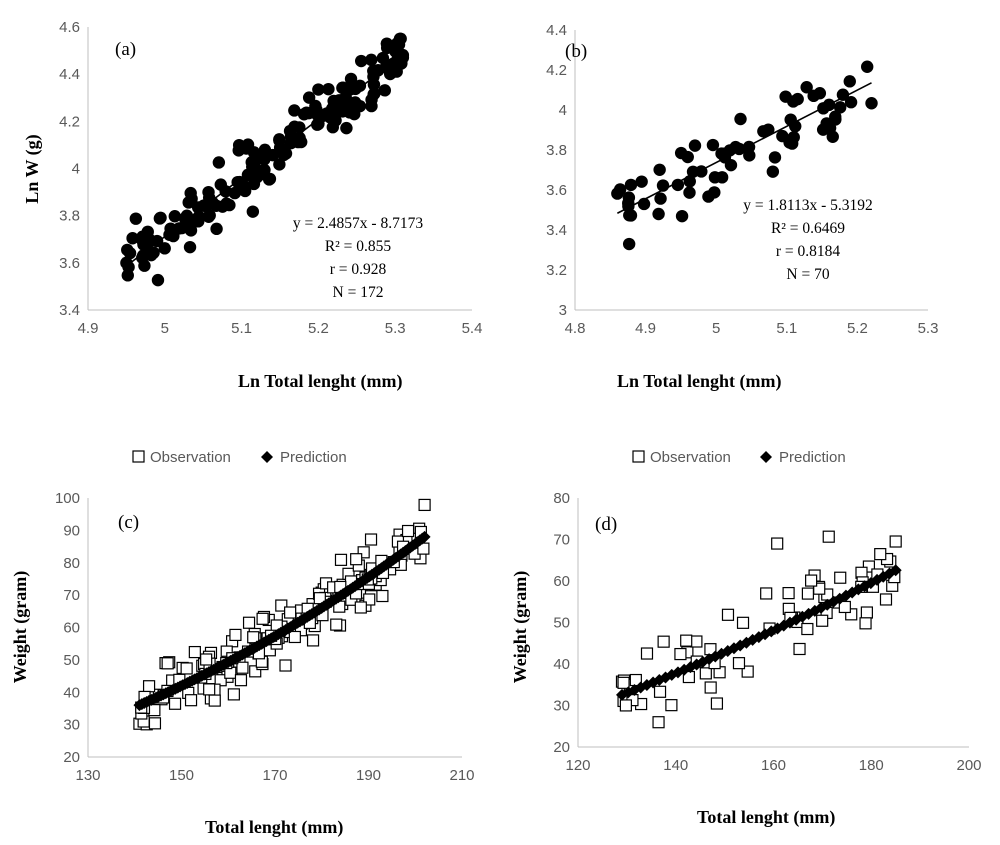  Describe the element at coordinates (76, 169) in the screenshot. I see `y-tick-label: 4` at that location.